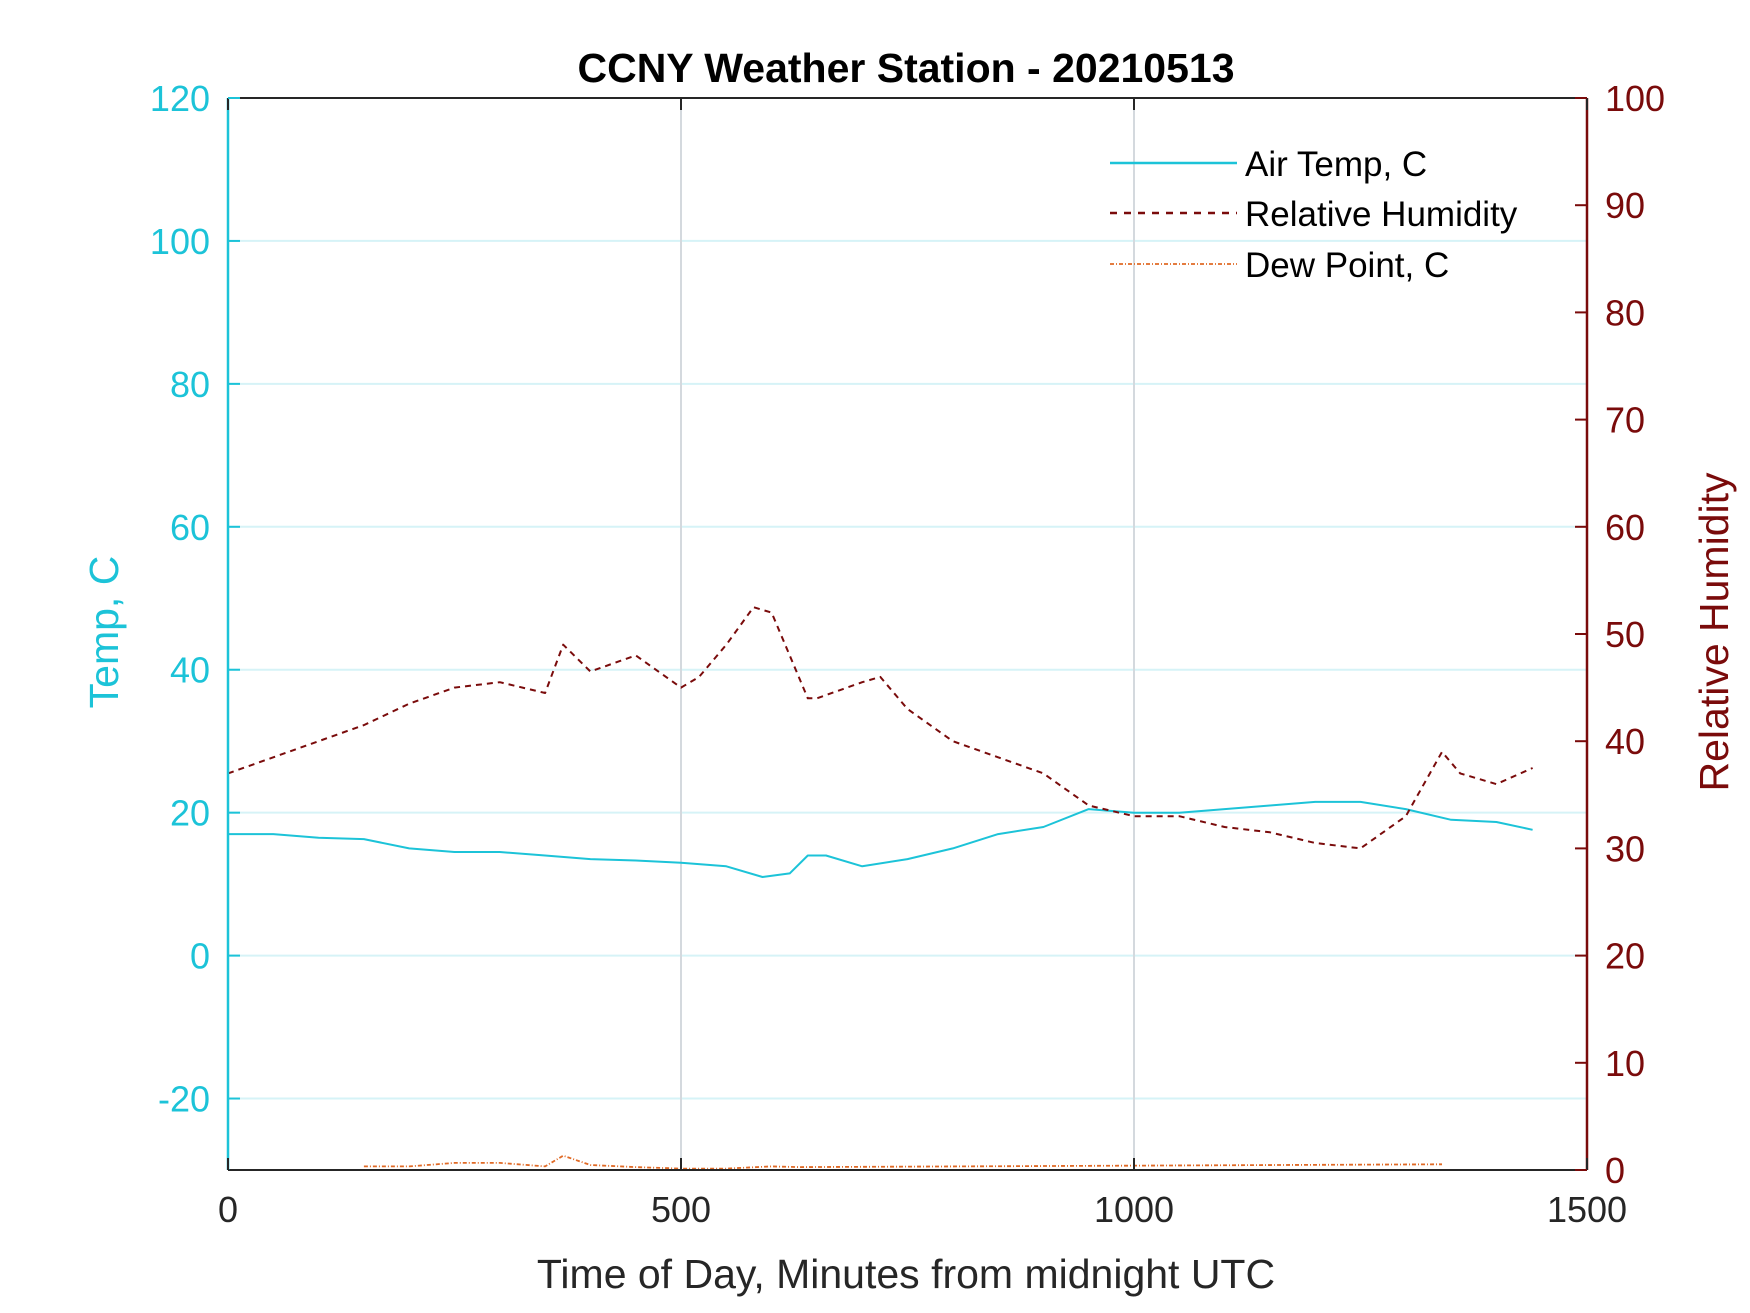  Describe the element at coordinates (1347, 265) in the screenshot. I see `legend-label-dew-point: Dew Point, C` at that location.